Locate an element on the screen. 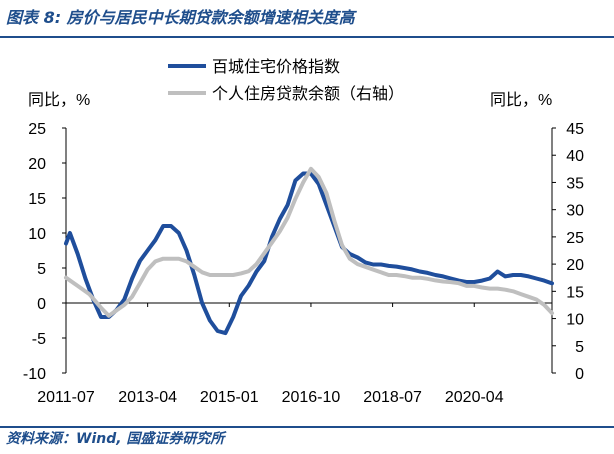 This screenshot has width=614, height=454. y-tick-label-left: 0 is located at coordinates (41, 304).